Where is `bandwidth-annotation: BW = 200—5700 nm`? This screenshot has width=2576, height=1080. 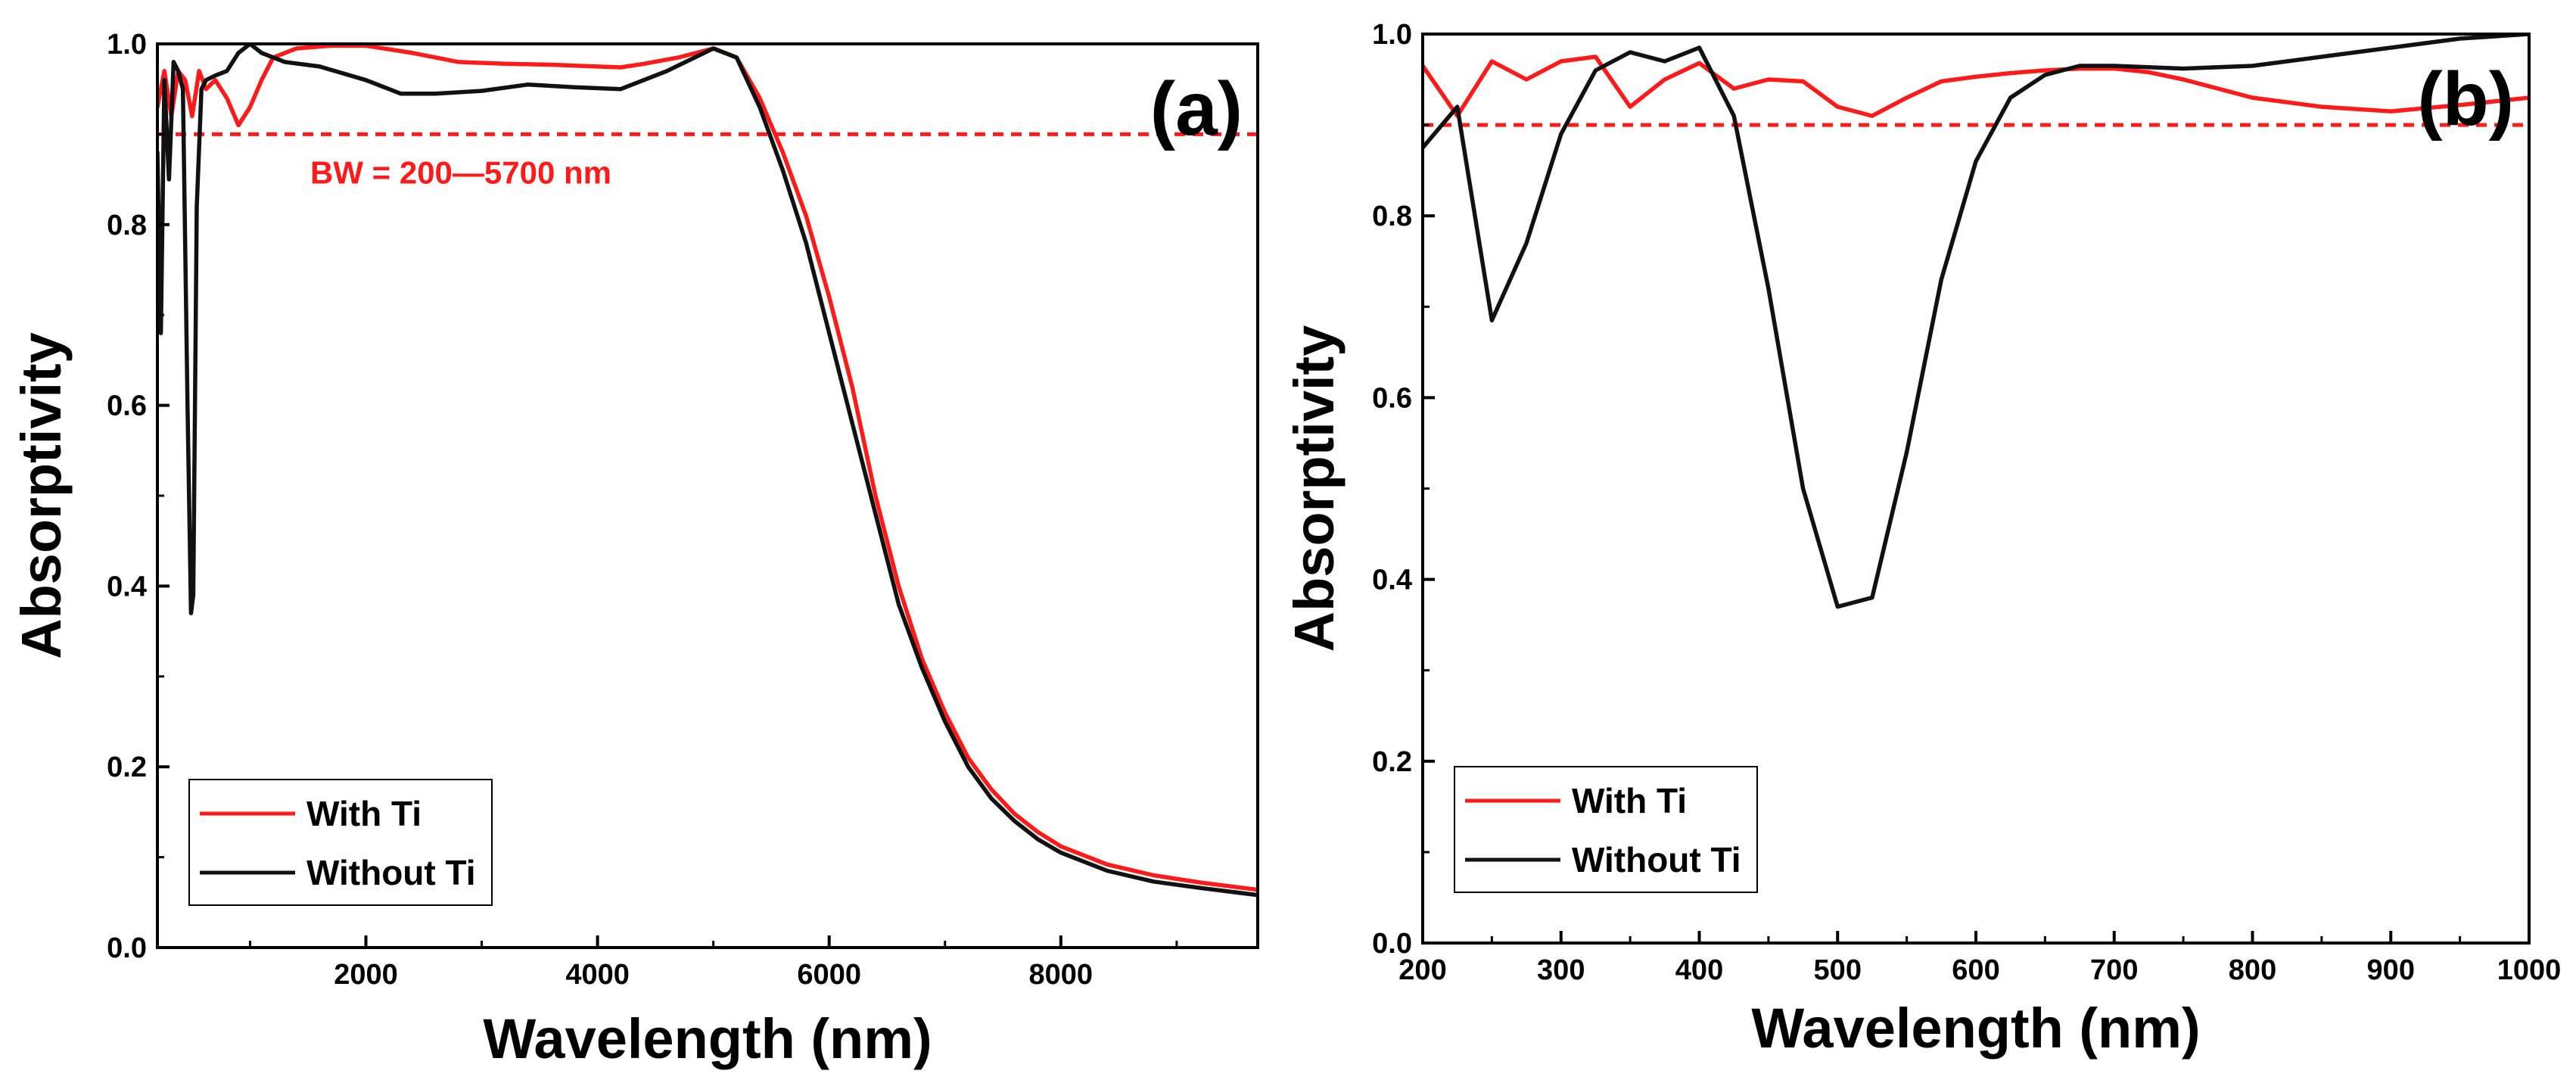 bandwidth-annotation: BW = 200—5700 nm is located at coordinates (460, 172).